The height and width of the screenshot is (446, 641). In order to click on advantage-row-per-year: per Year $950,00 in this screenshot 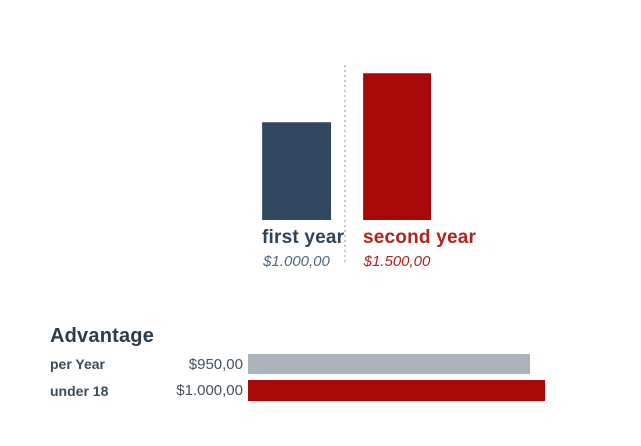, I will do `click(290, 364)`.